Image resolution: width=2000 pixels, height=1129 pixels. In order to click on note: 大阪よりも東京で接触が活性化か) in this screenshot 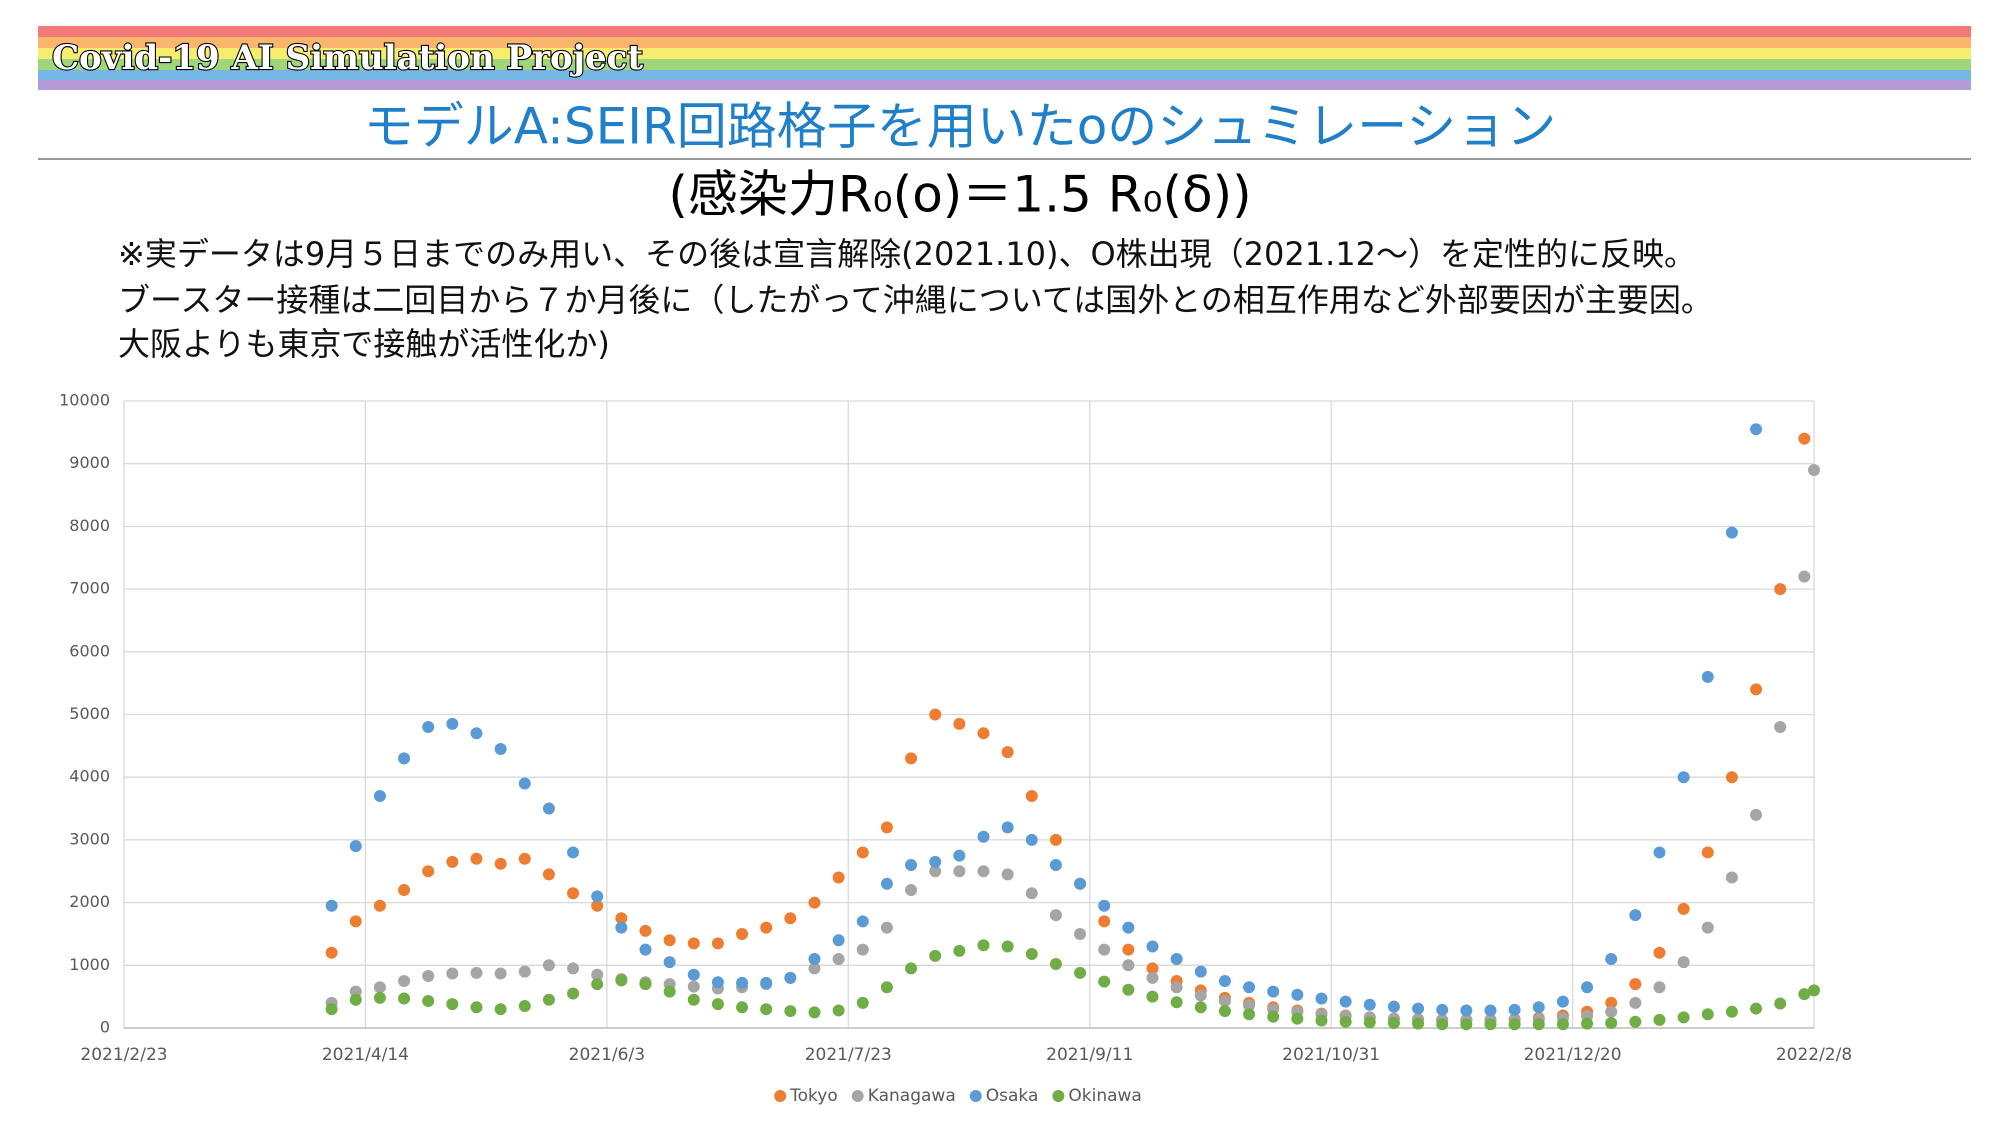, I will do `click(364, 344)`.